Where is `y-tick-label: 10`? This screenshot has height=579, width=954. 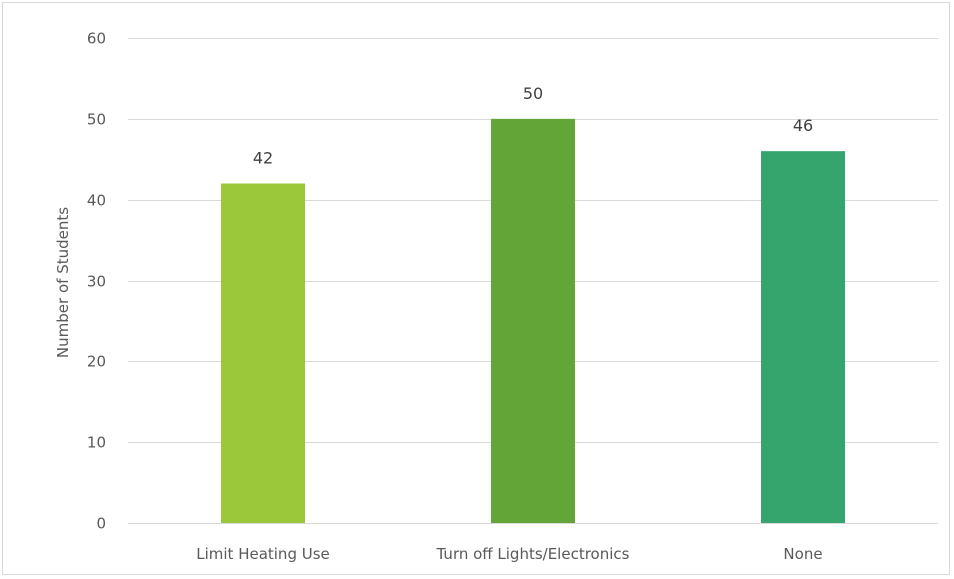 y-tick-label: 10 is located at coordinates (96, 443).